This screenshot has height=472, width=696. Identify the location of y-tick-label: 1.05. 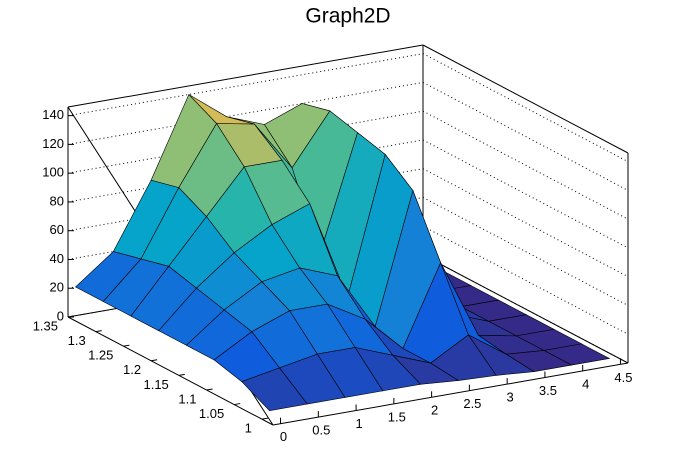
(211, 413).